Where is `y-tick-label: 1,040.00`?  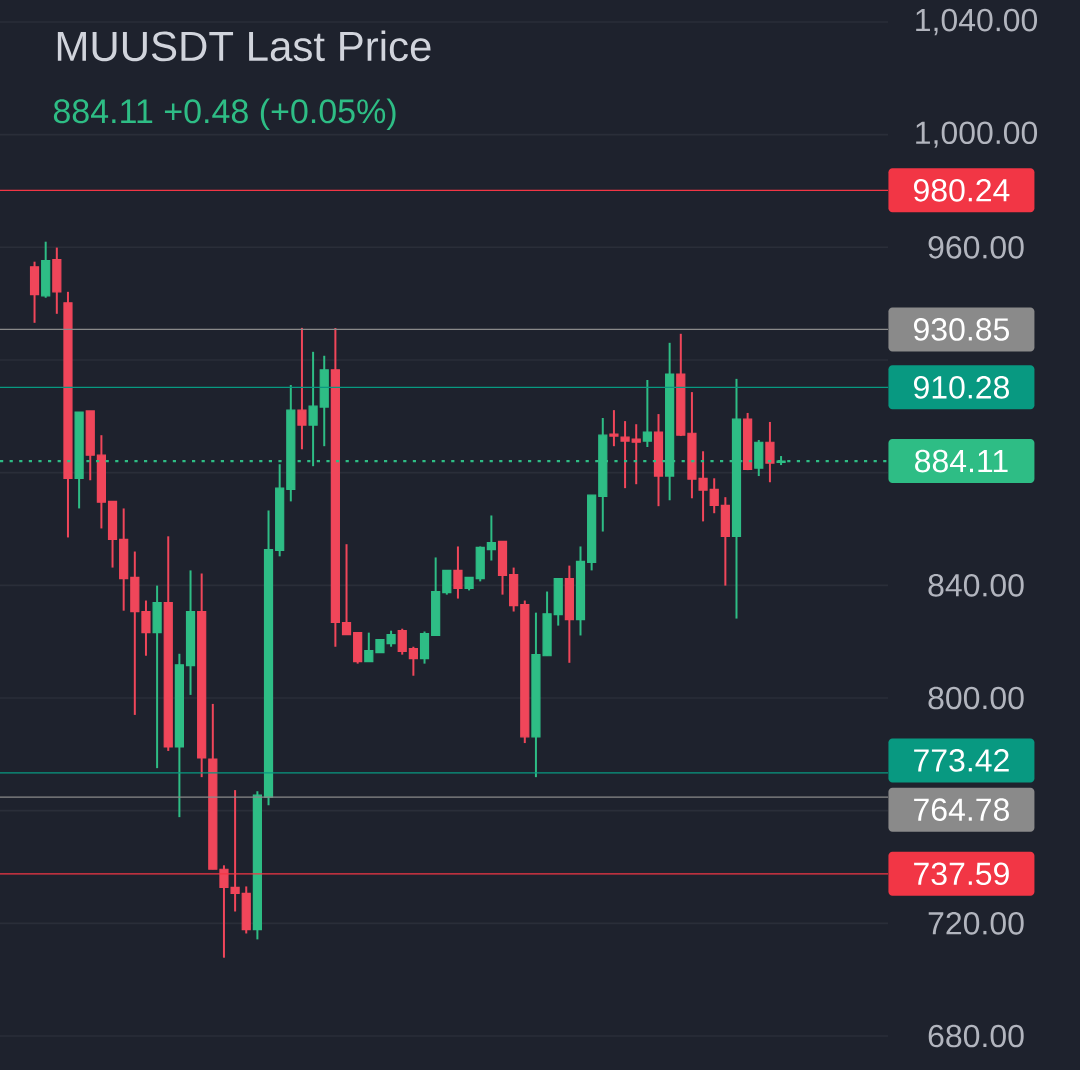
y-tick-label: 1,040.00 is located at coordinates (977, 22).